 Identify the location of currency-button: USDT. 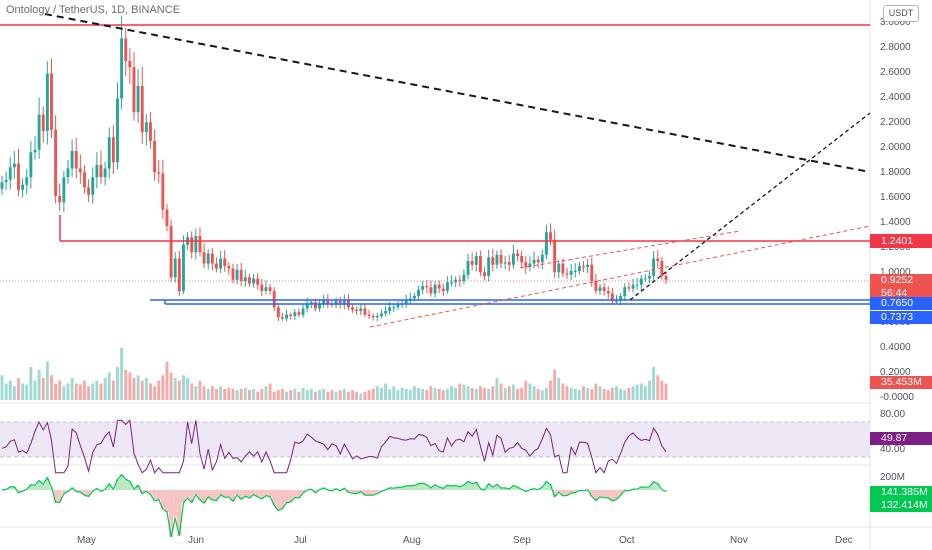
(901, 13).